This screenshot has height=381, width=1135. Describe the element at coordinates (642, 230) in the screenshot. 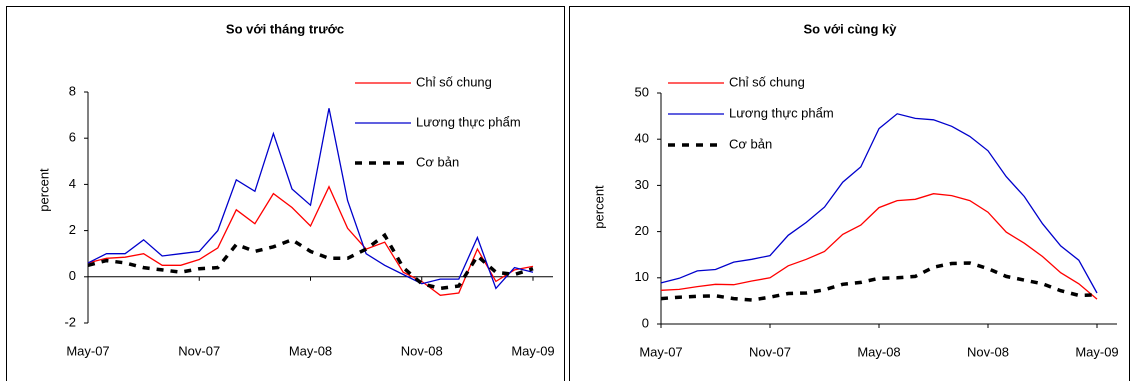

I see `y-tick-label: 20` at that location.